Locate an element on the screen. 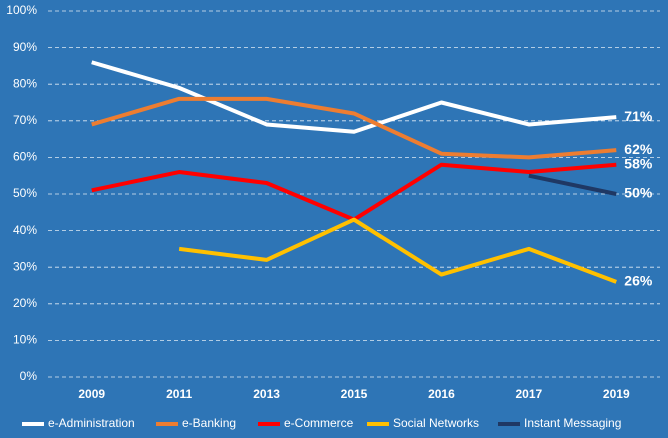  x-tick-label: 2017 is located at coordinates (529, 394).